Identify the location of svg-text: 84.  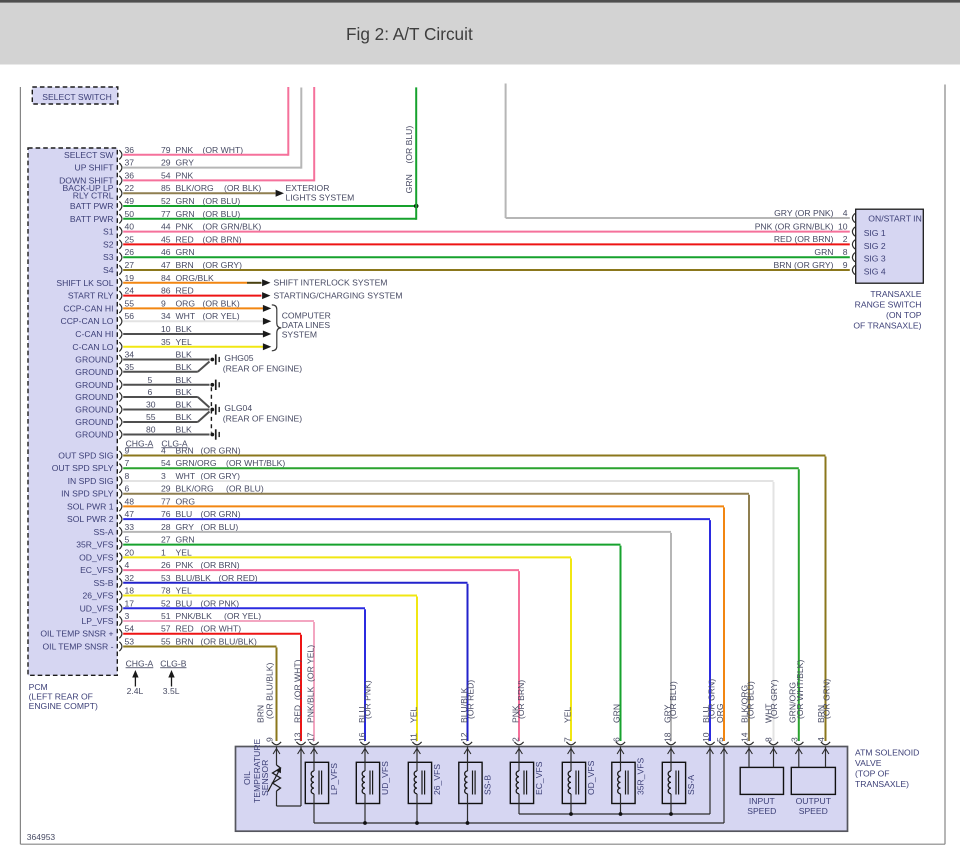
(166, 278).